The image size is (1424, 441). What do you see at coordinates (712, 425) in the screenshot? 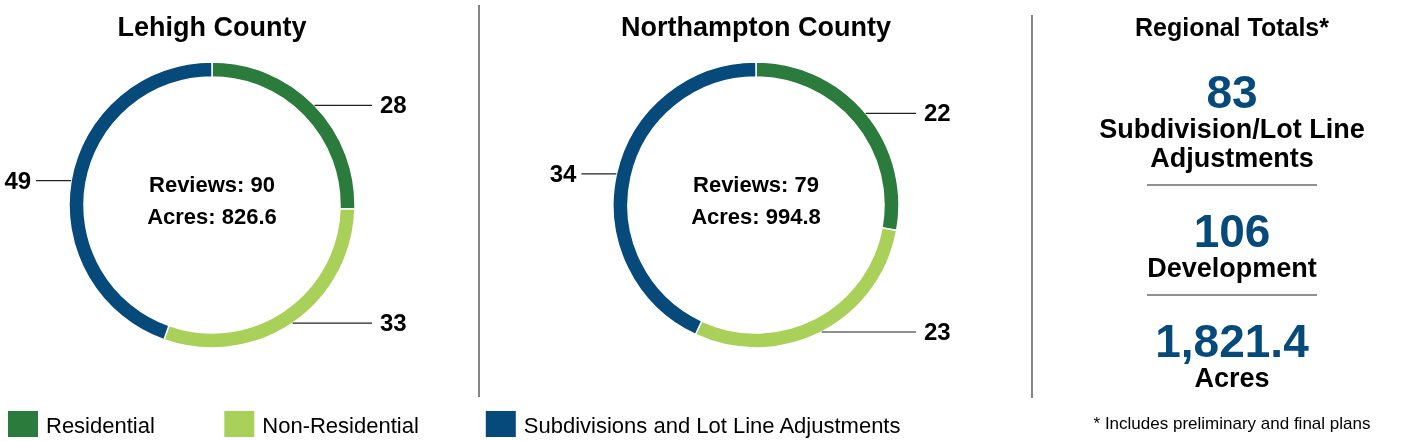
I see `legend-label: Subdivisions and Lot Line Adjustments` at bounding box center [712, 425].